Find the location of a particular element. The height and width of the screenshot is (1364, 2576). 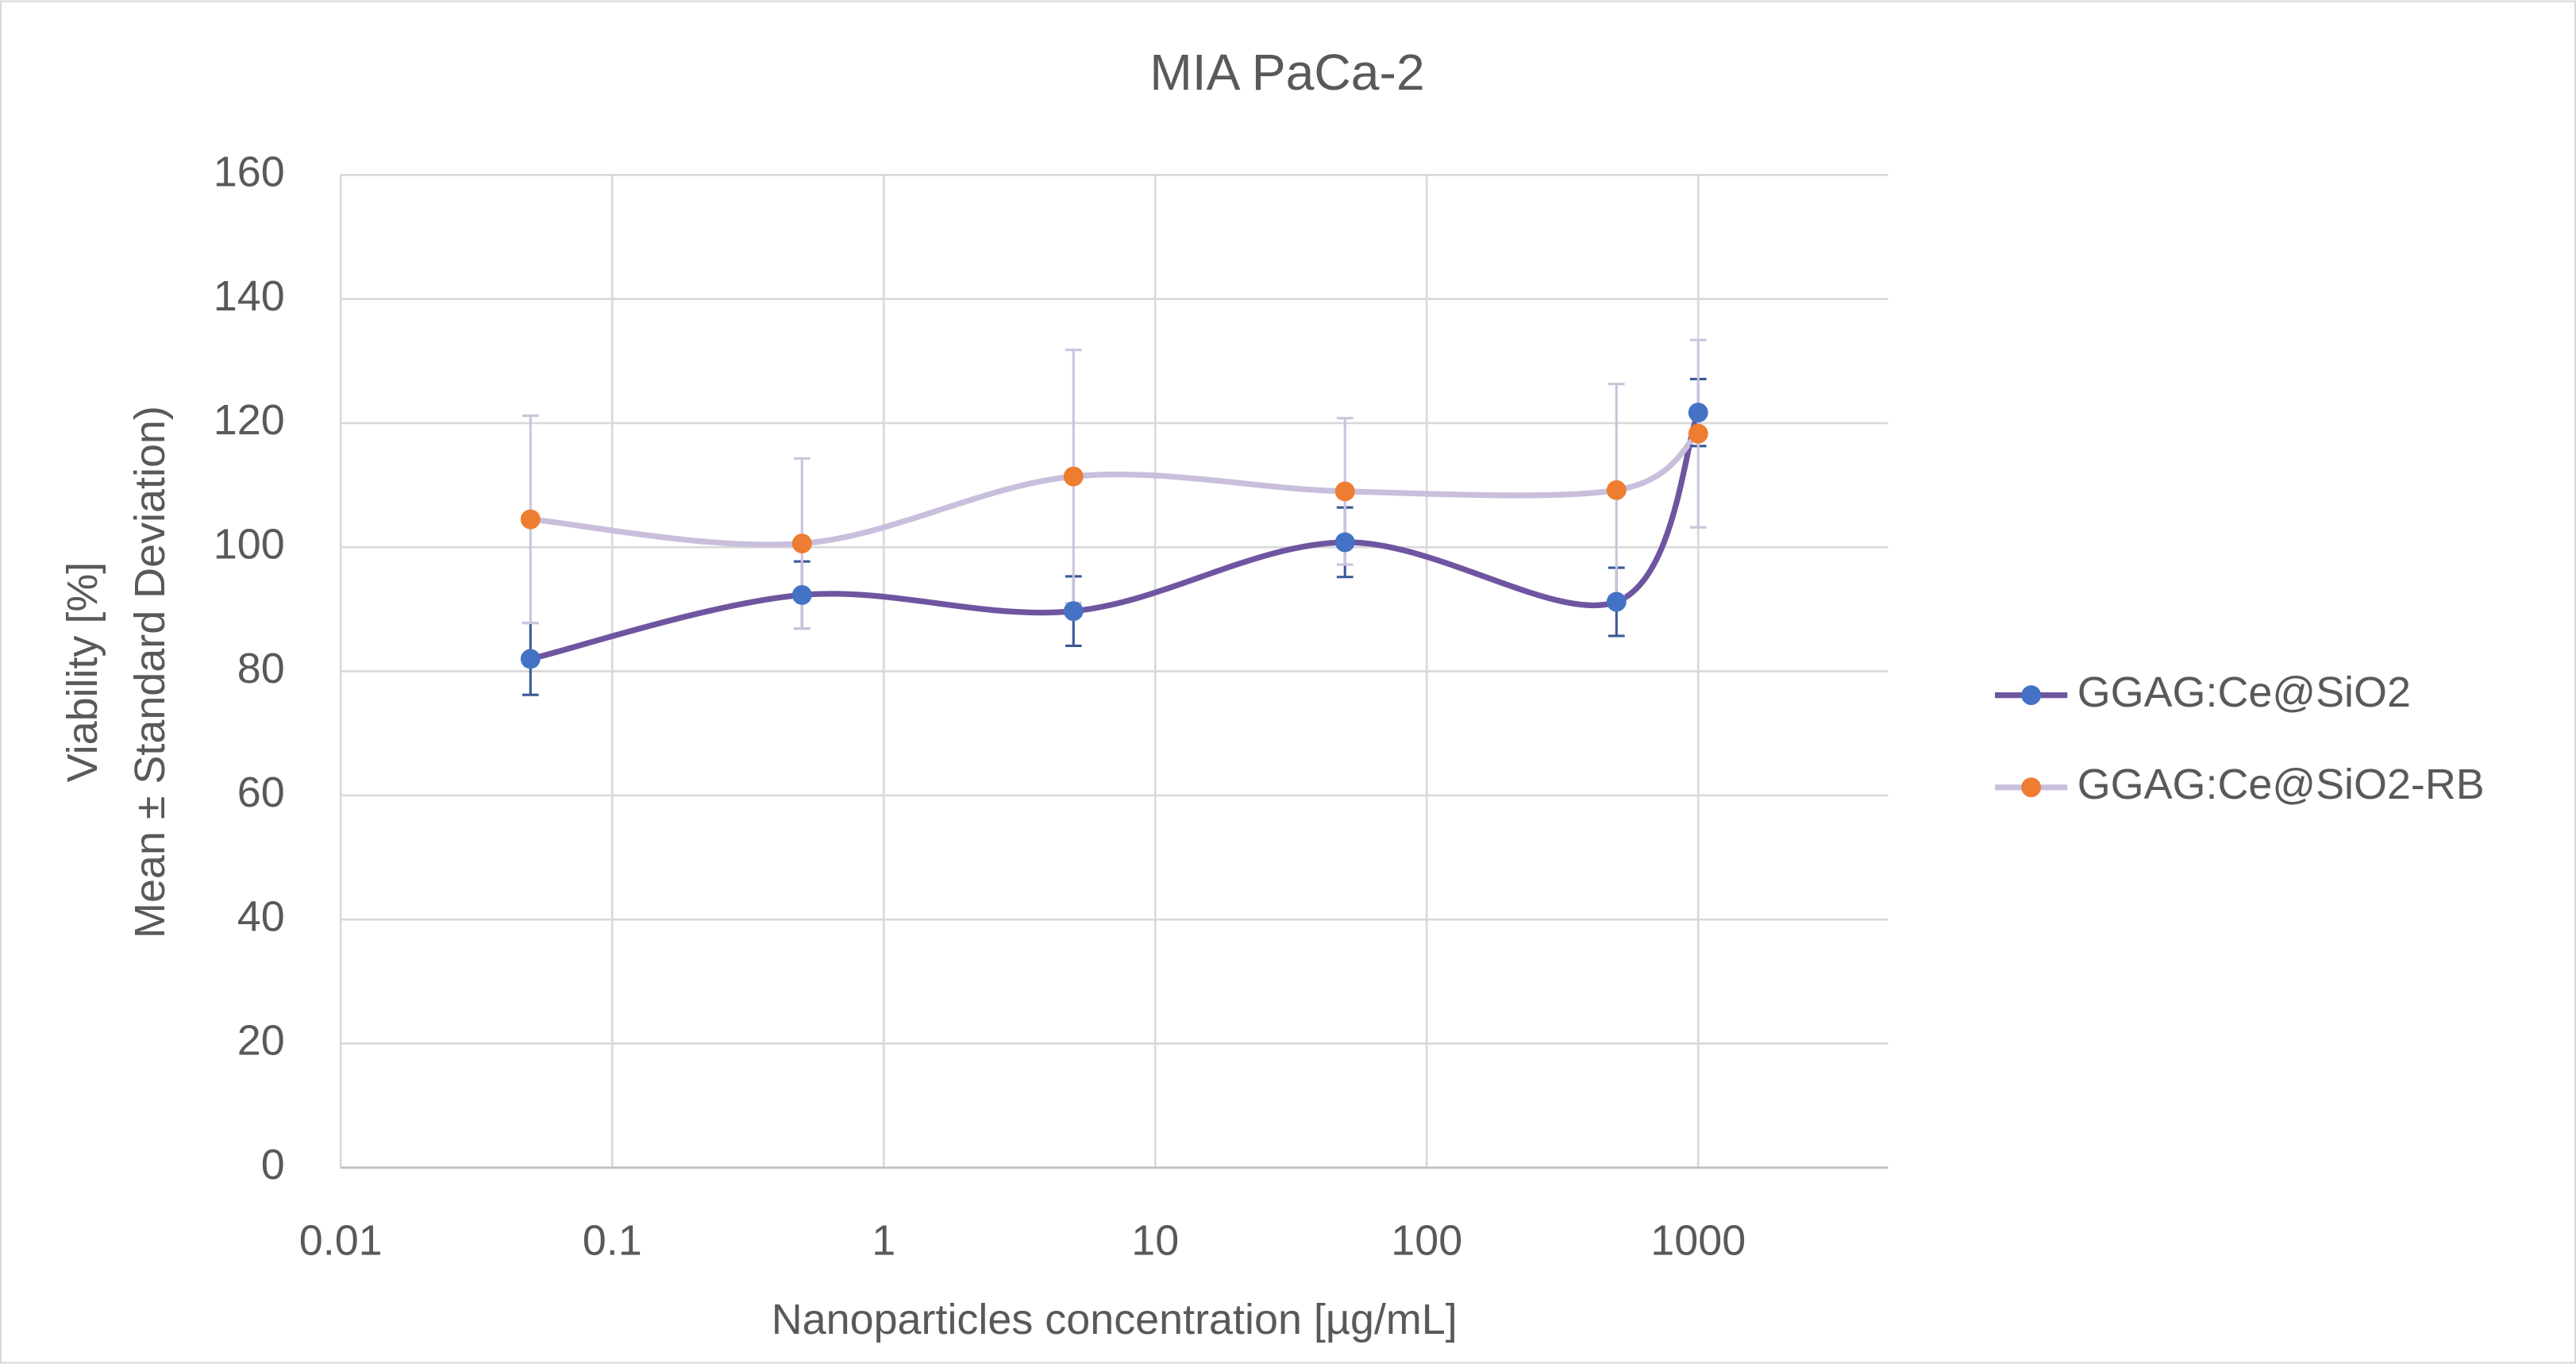

y-tick-label: 0 is located at coordinates (273, 1165).